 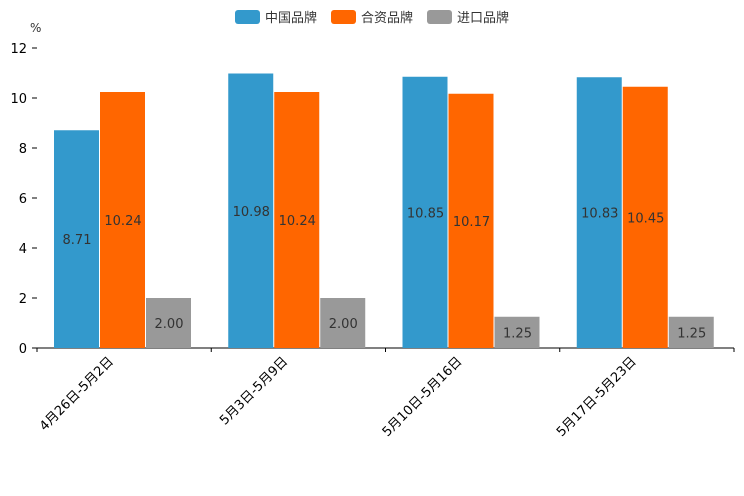 I want to click on y-tick-label: 0, so click(x=23, y=349).